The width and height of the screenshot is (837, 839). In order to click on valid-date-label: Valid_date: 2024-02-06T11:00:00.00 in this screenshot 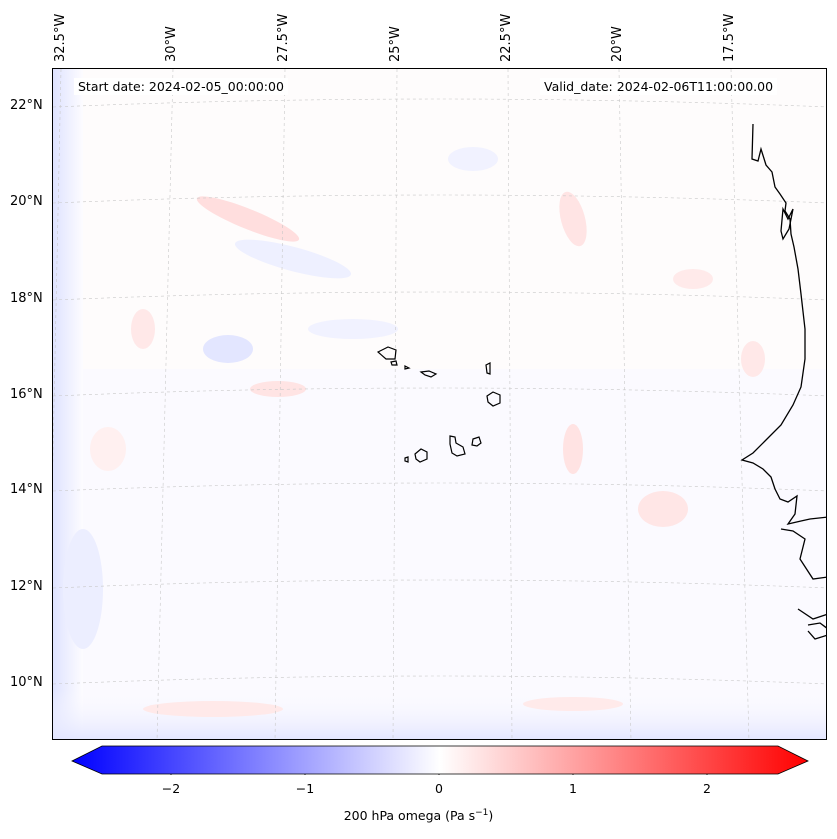, I will do `click(659, 86)`.